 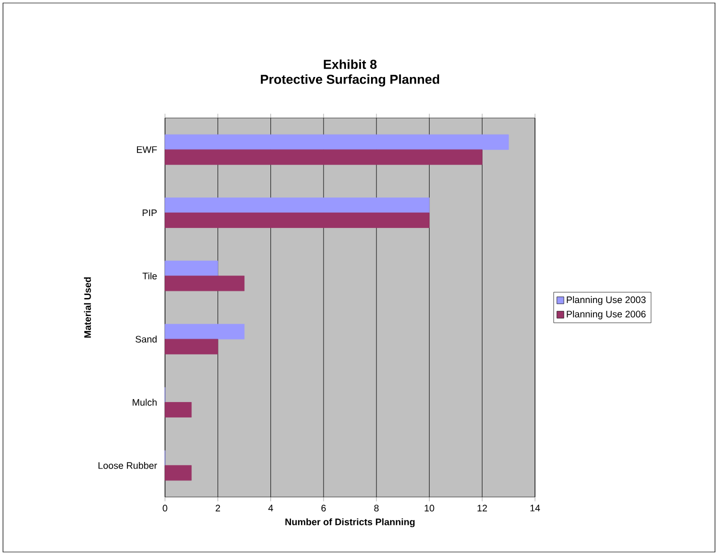 I want to click on y-tick-label: Loose Rubber, so click(x=128, y=465).